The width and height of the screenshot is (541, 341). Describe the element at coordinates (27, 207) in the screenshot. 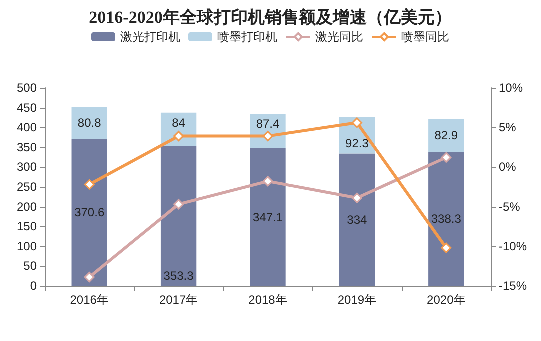

I see `y-tick-label: 200` at that location.